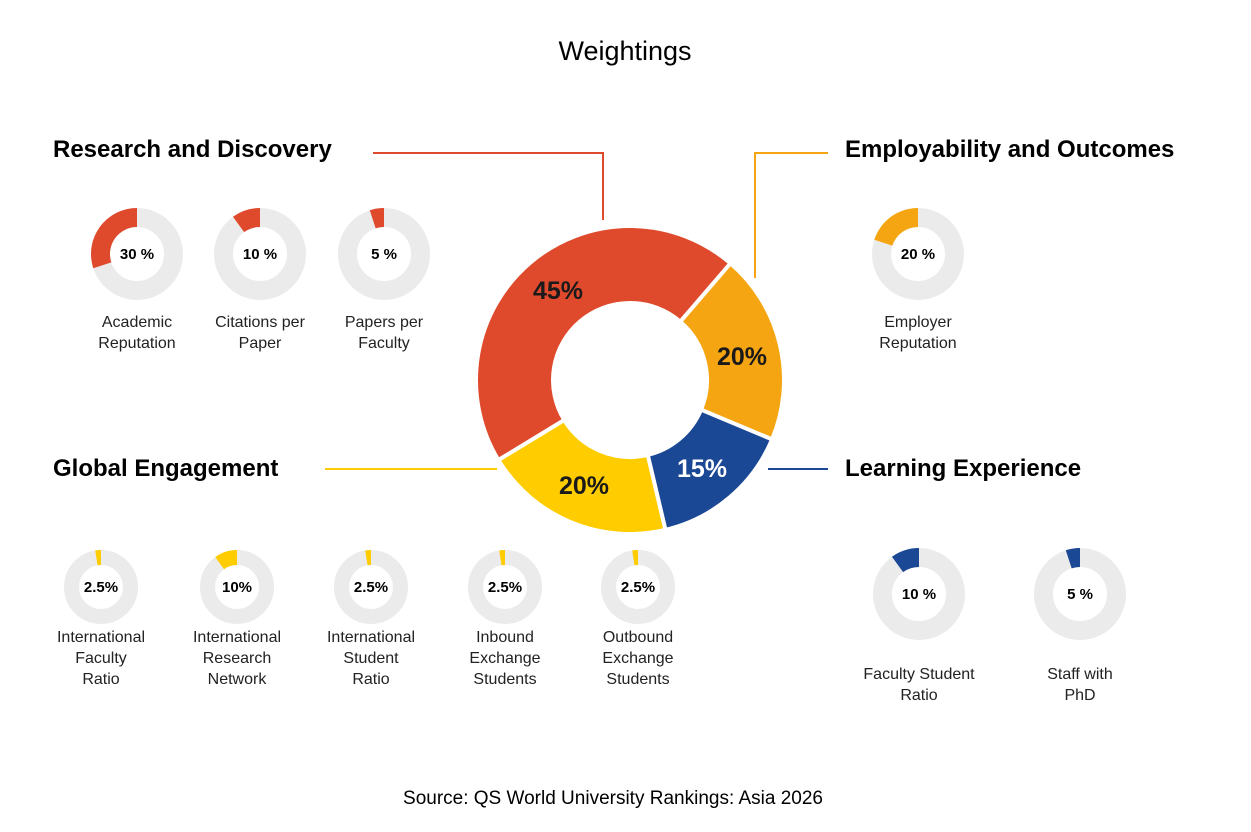 This screenshot has height=832, width=1251. Describe the element at coordinates (638, 637) in the screenshot. I see `sub-donut-label: Outbound` at that location.